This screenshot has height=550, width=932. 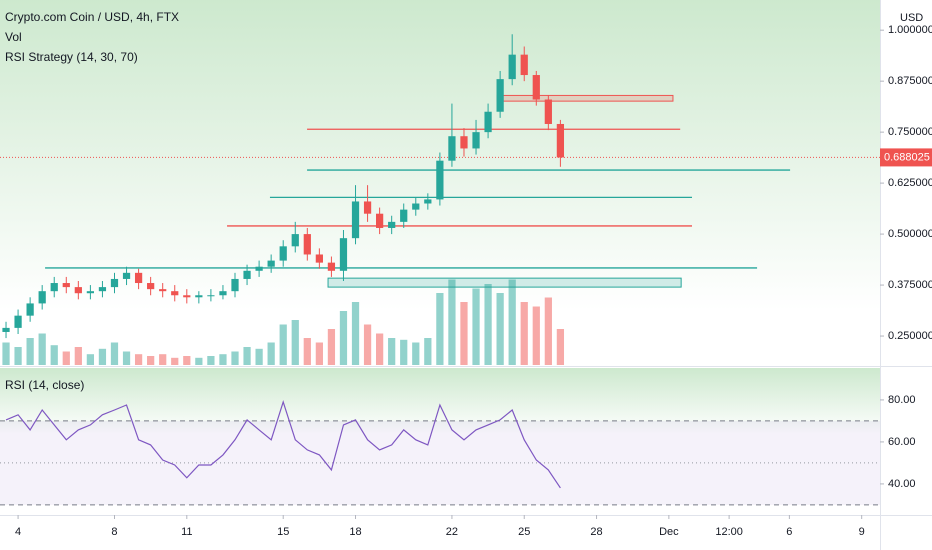 What do you see at coordinates (910, 183) in the screenshot?
I see `y-tick-label: 0.625000` at bounding box center [910, 183].